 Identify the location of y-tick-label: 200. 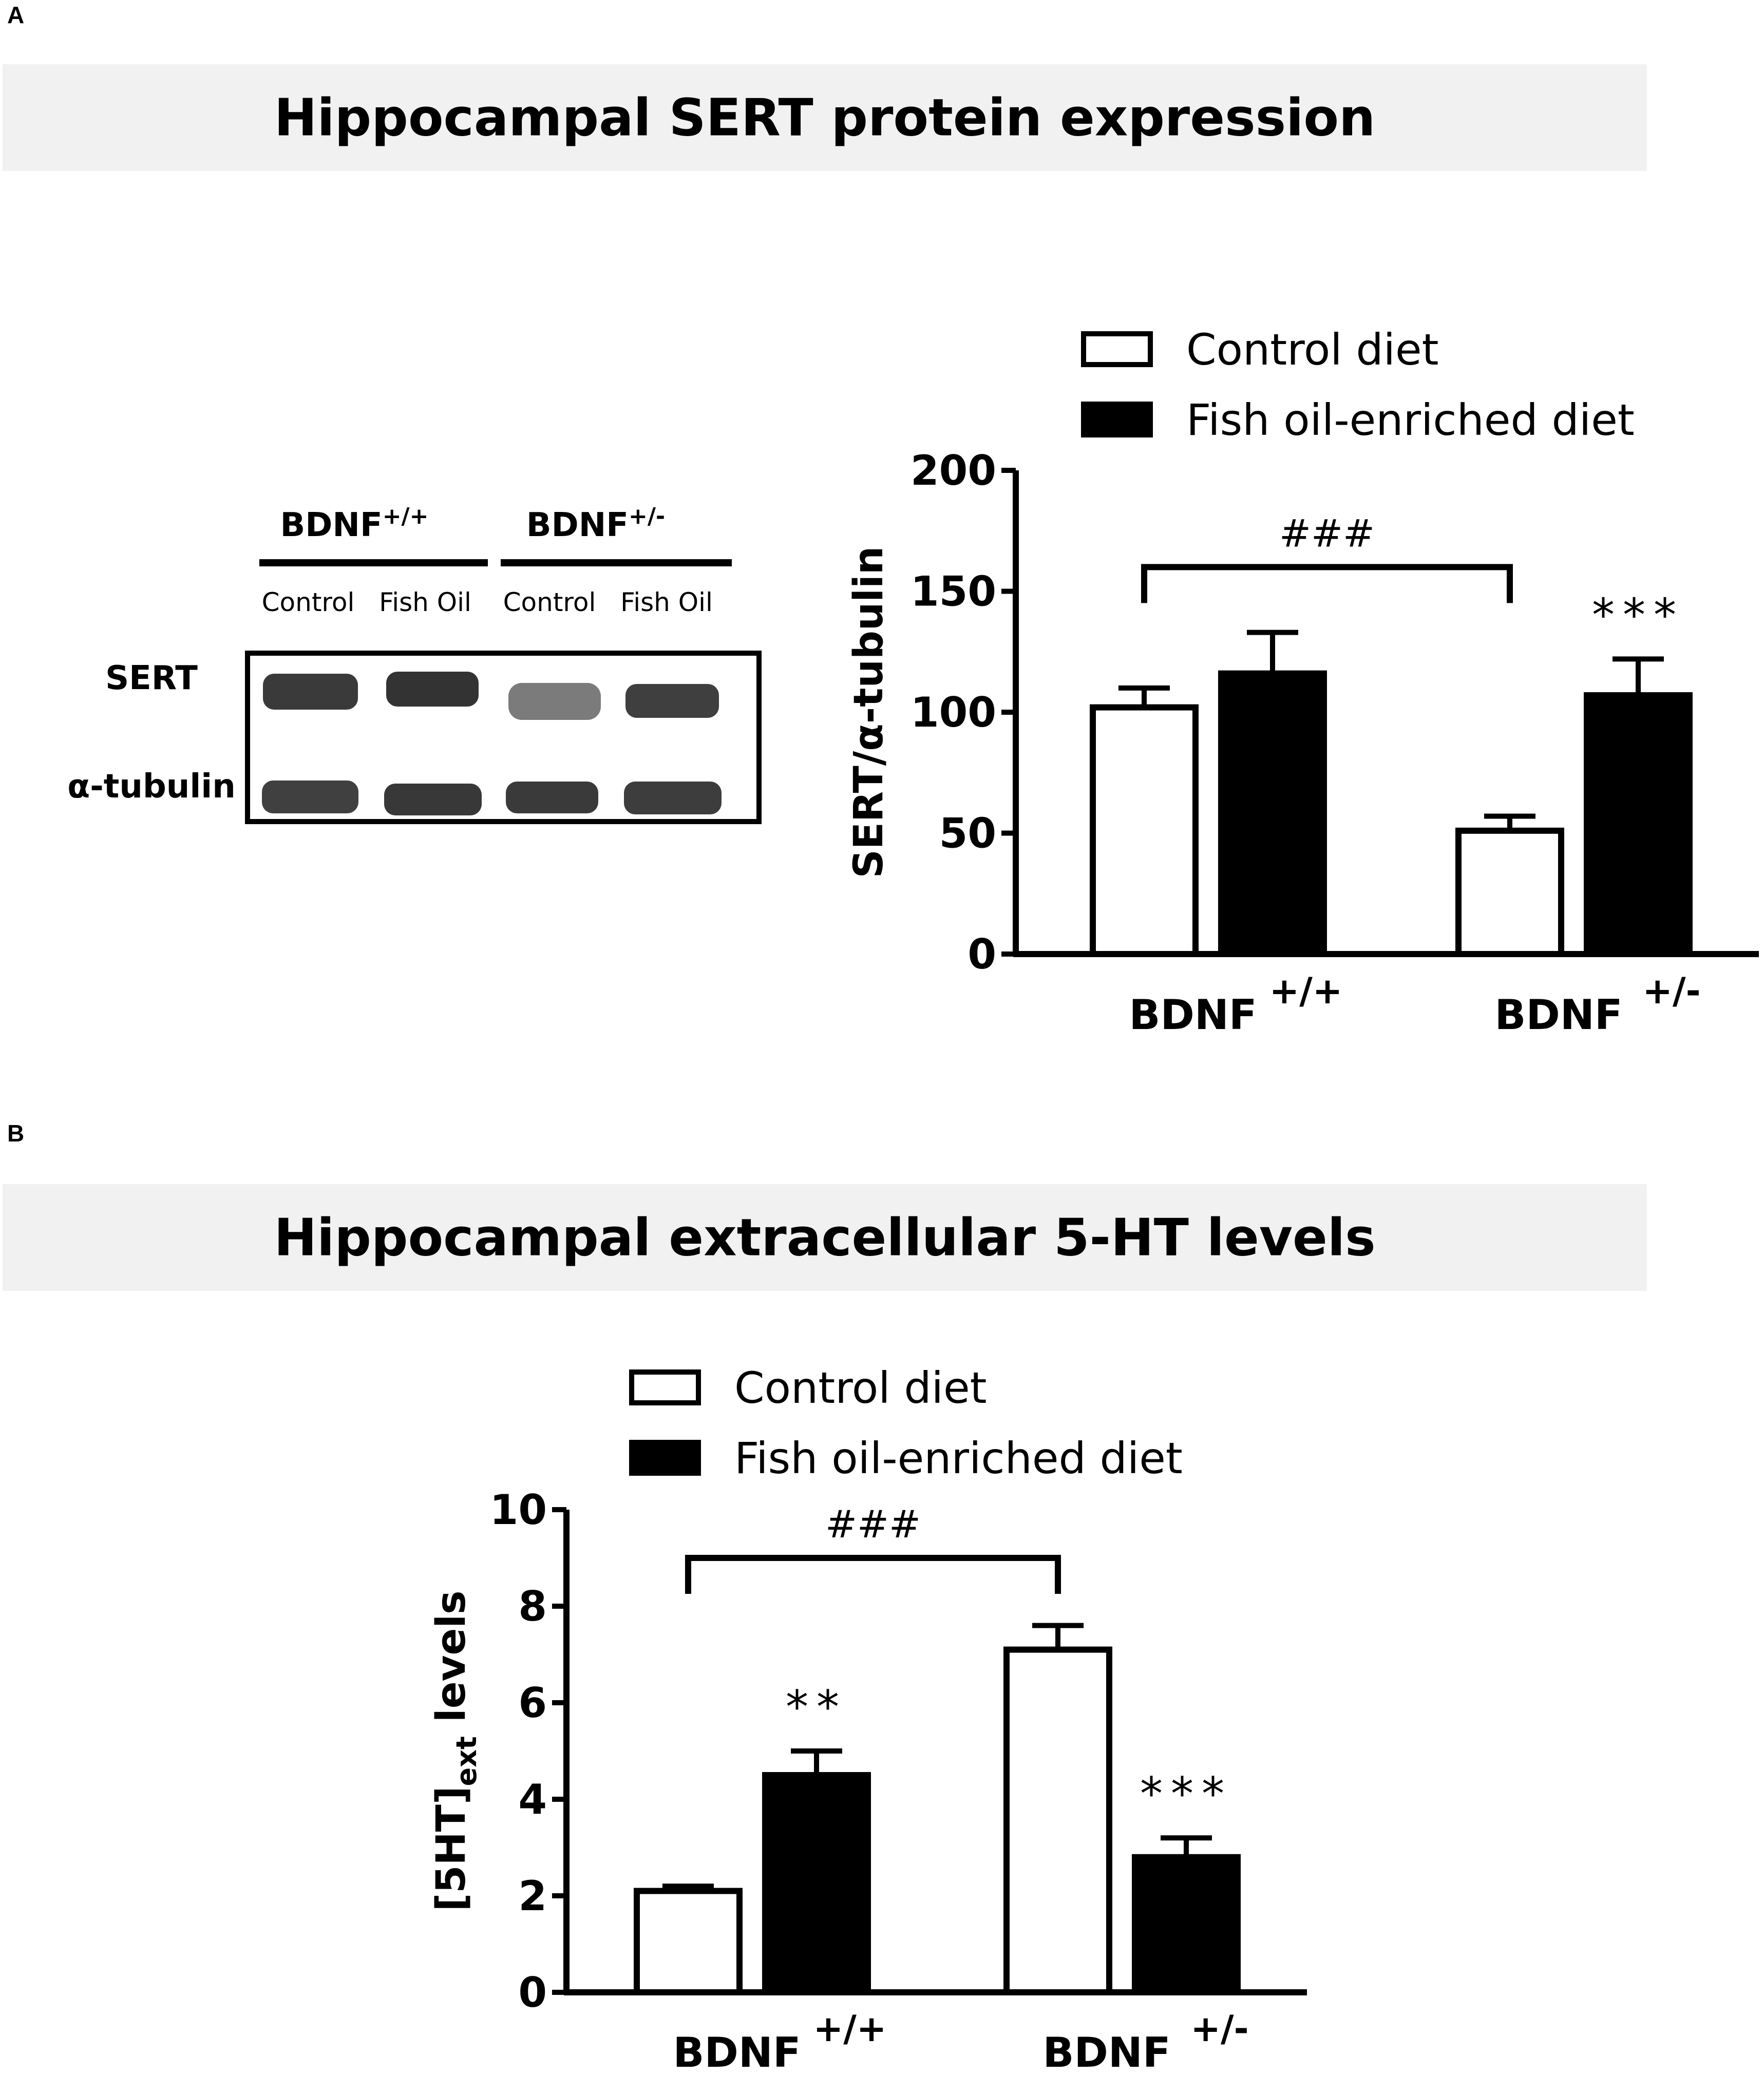
(953, 470).